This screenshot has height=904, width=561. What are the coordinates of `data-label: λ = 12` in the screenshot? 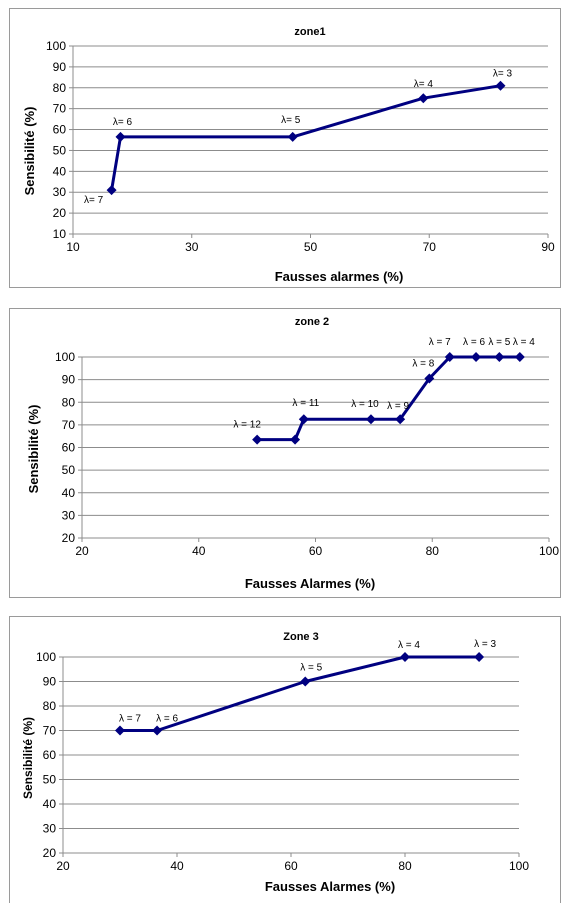 It's located at (247, 425).